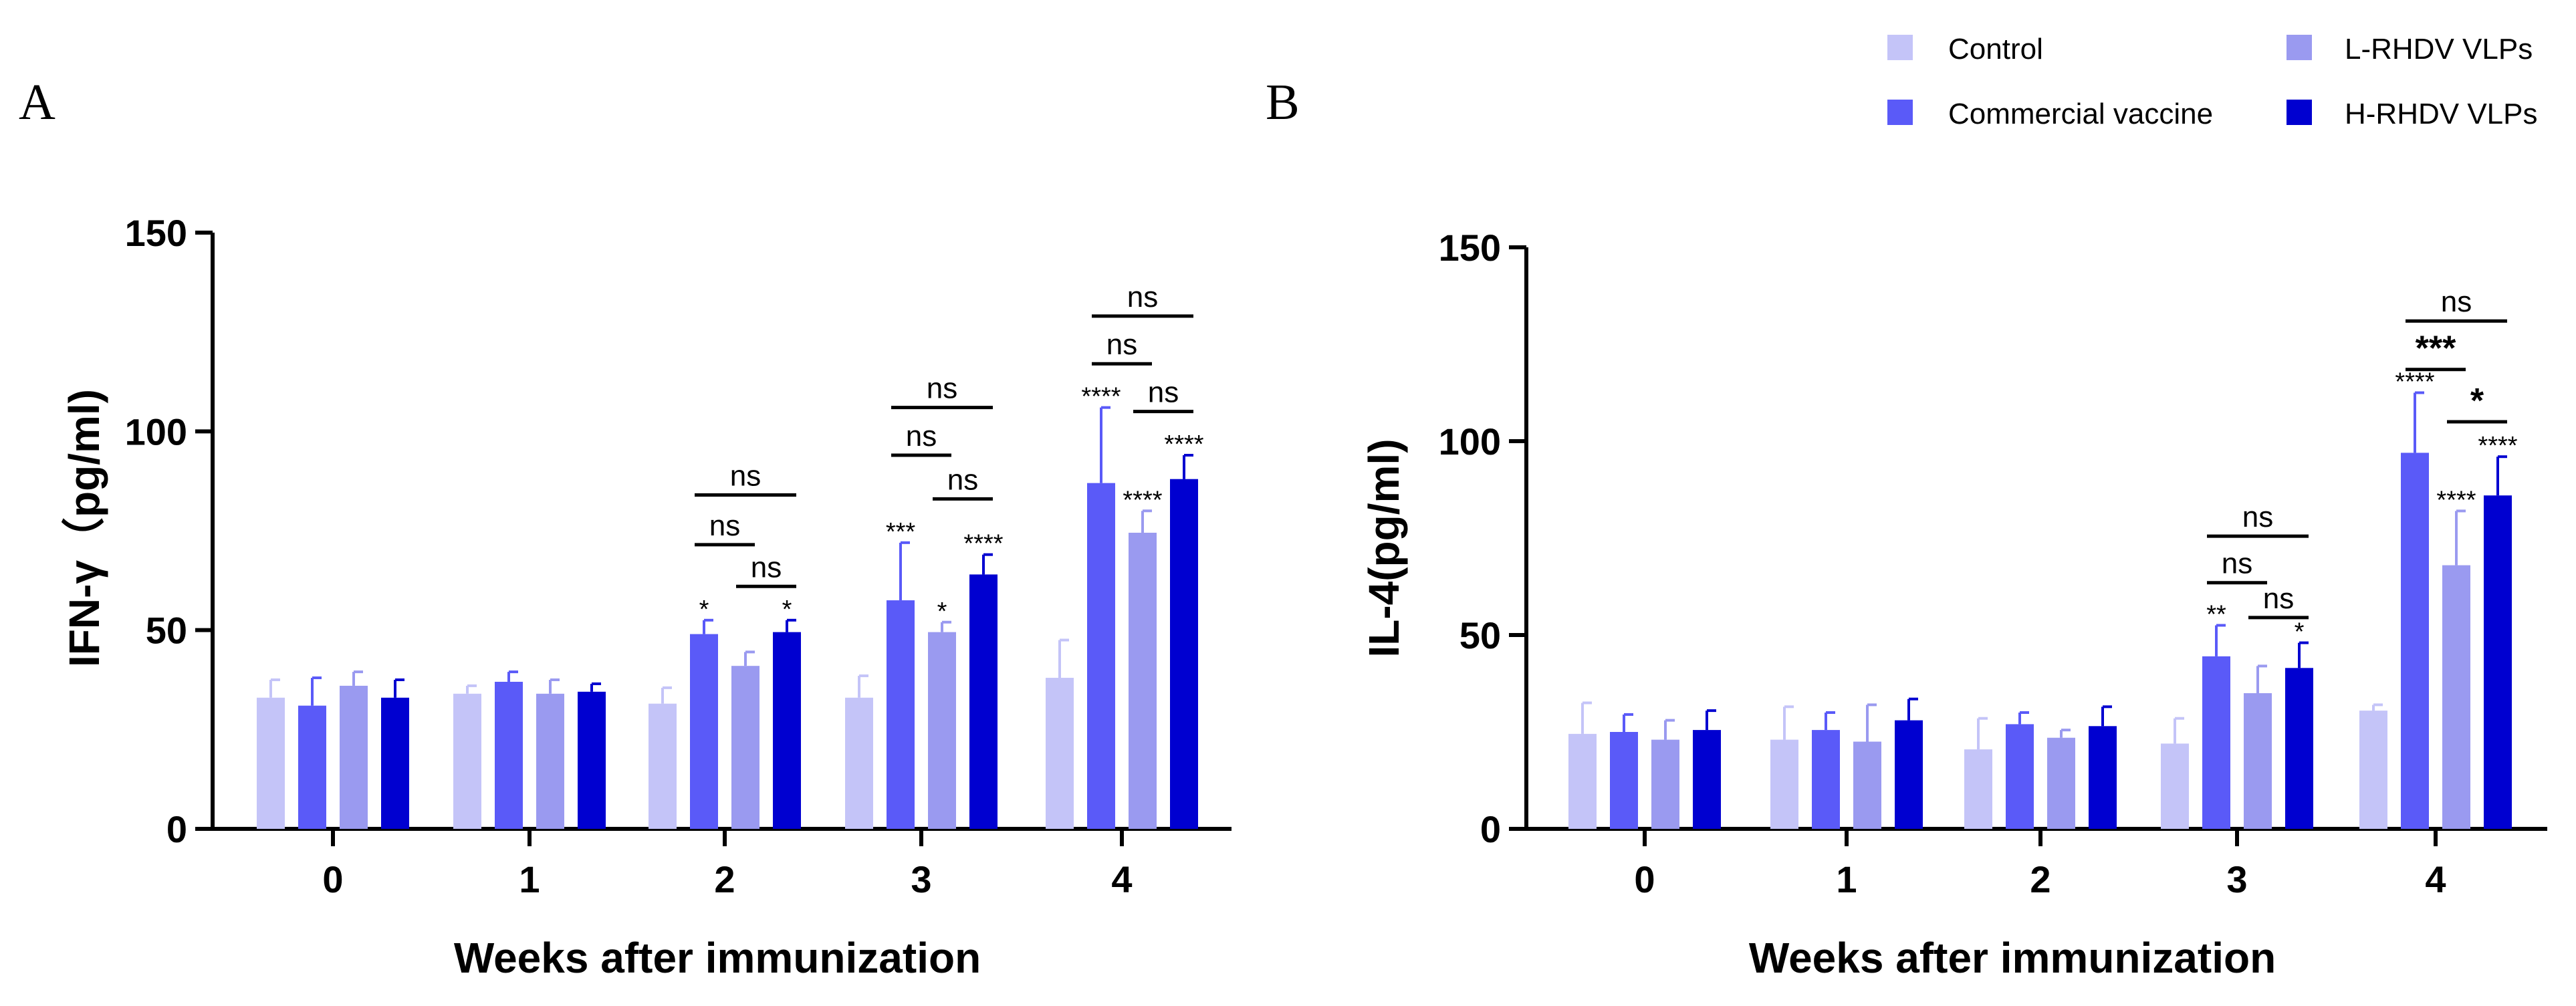 The image size is (2576, 1006). What do you see at coordinates (2300, 632) in the screenshot?
I see `pb-bar-significance: *` at bounding box center [2300, 632].